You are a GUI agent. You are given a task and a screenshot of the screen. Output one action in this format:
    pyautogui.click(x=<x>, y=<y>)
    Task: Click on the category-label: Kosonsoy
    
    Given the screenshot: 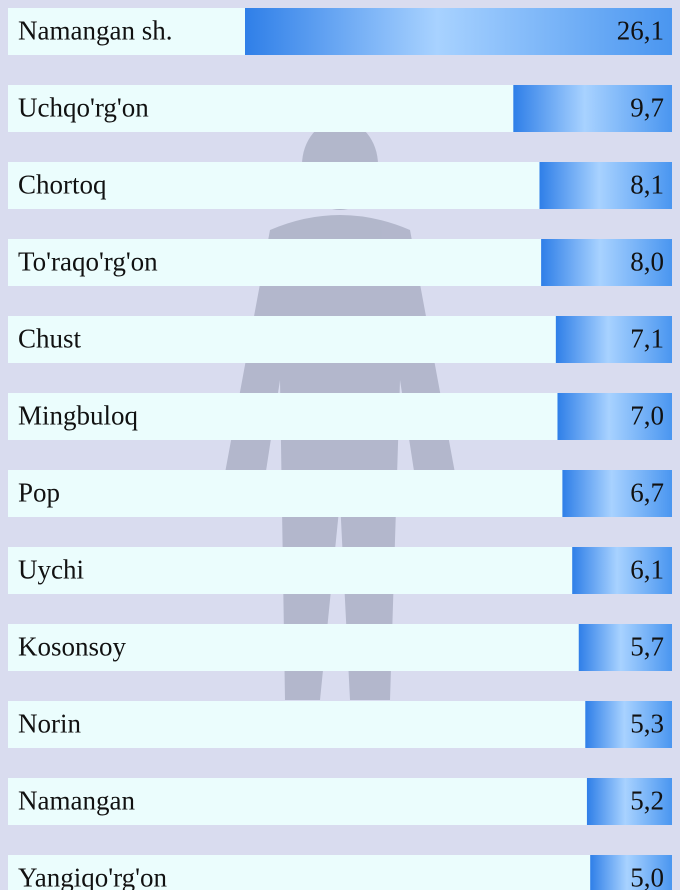 What is the action you would take?
    pyautogui.click(x=72, y=647)
    